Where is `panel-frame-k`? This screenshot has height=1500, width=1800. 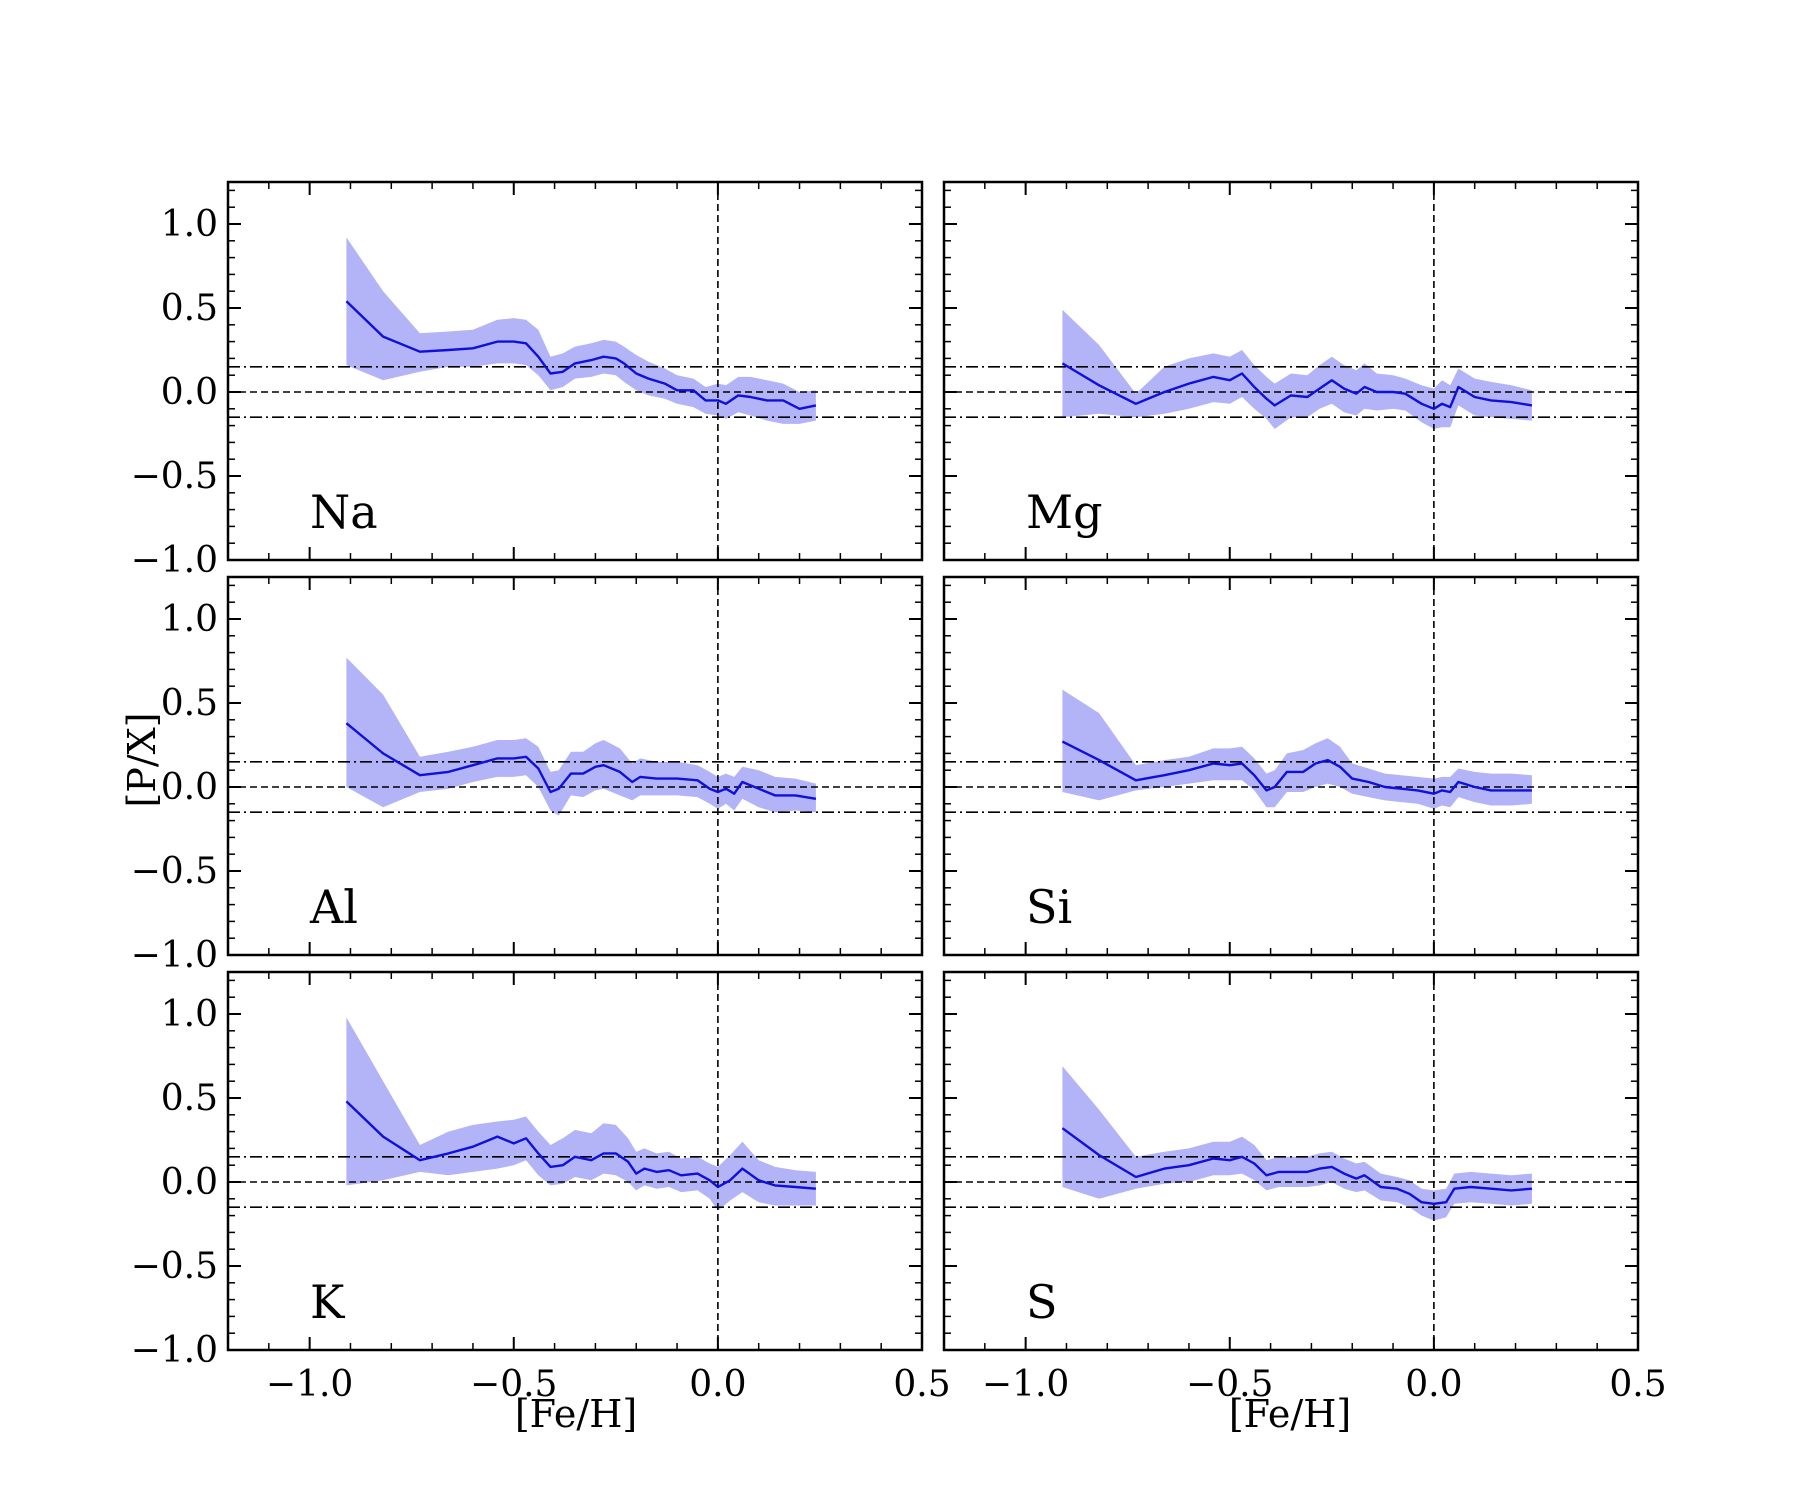 panel-frame-k is located at coordinates (575, 1161).